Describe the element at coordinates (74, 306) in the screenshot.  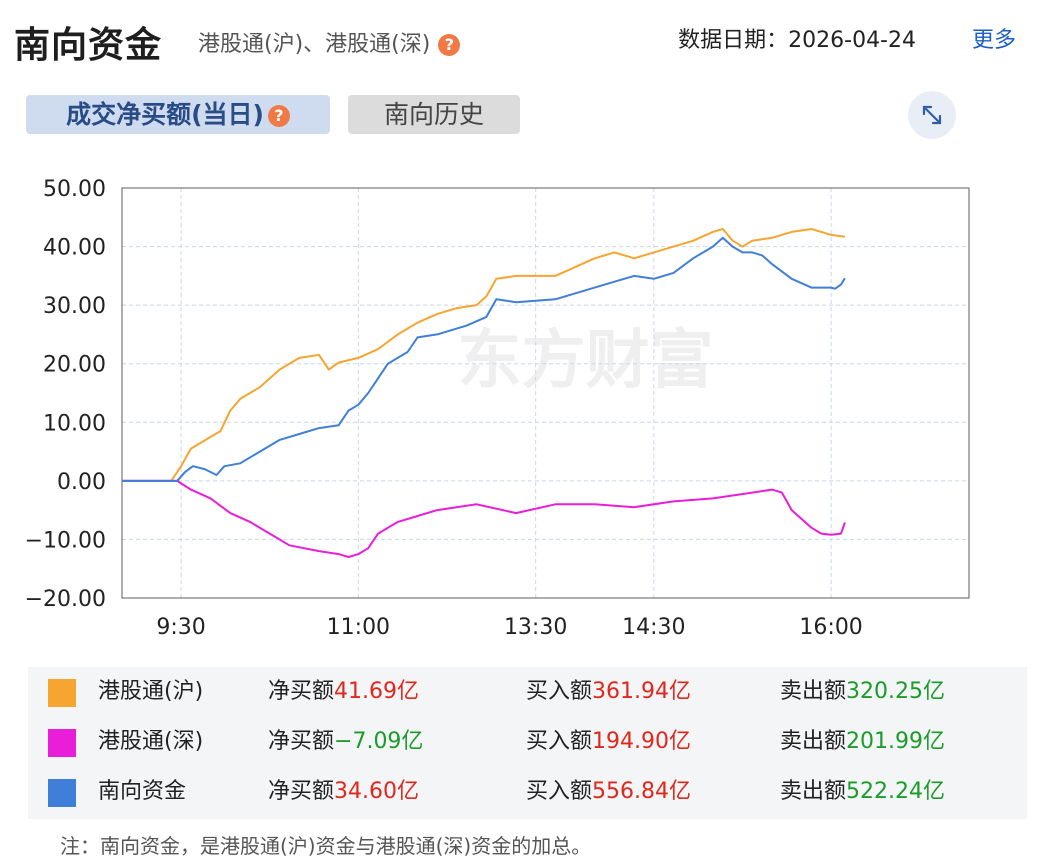
I see `y-tick-label: 30.00` at that location.